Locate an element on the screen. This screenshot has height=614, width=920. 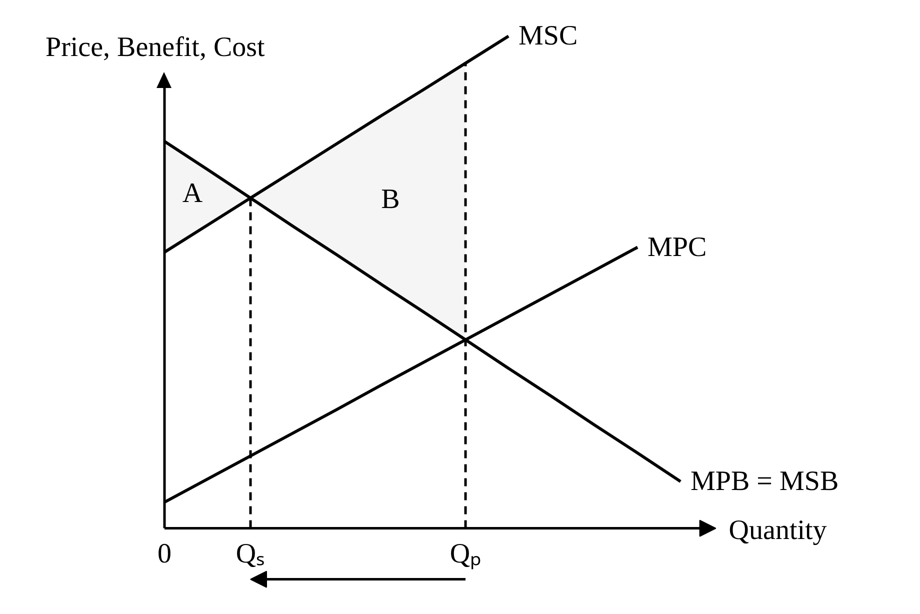
series-label: MPB = MSB is located at coordinates (764, 482).